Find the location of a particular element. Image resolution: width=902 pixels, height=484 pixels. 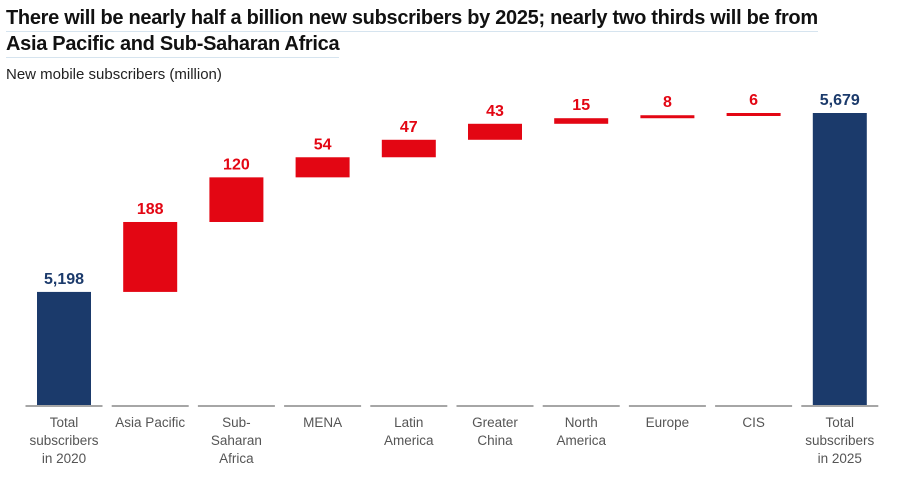

x-tick-label: in 2025 is located at coordinates (840, 458).